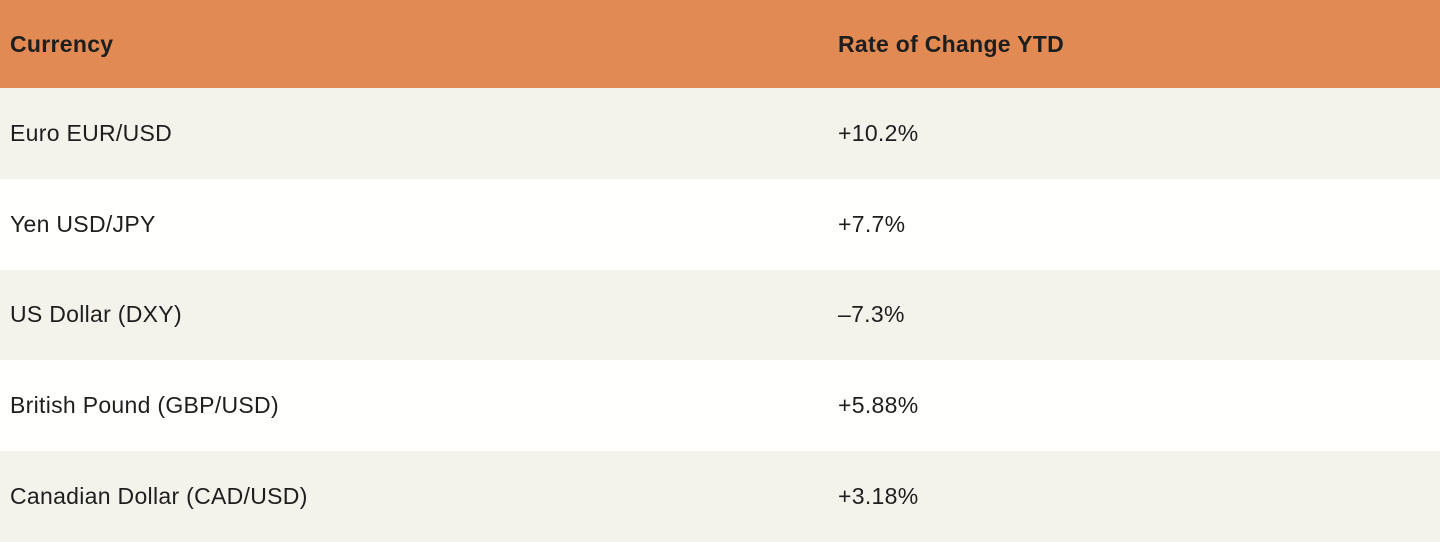 Image resolution: width=1440 pixels, height=542 pixels. What do you see at coordinates (159, 496) in the screenshot?
I see `currency-name: Canadian Dollar (CAD/USD)` at bounding box center [159, 496].